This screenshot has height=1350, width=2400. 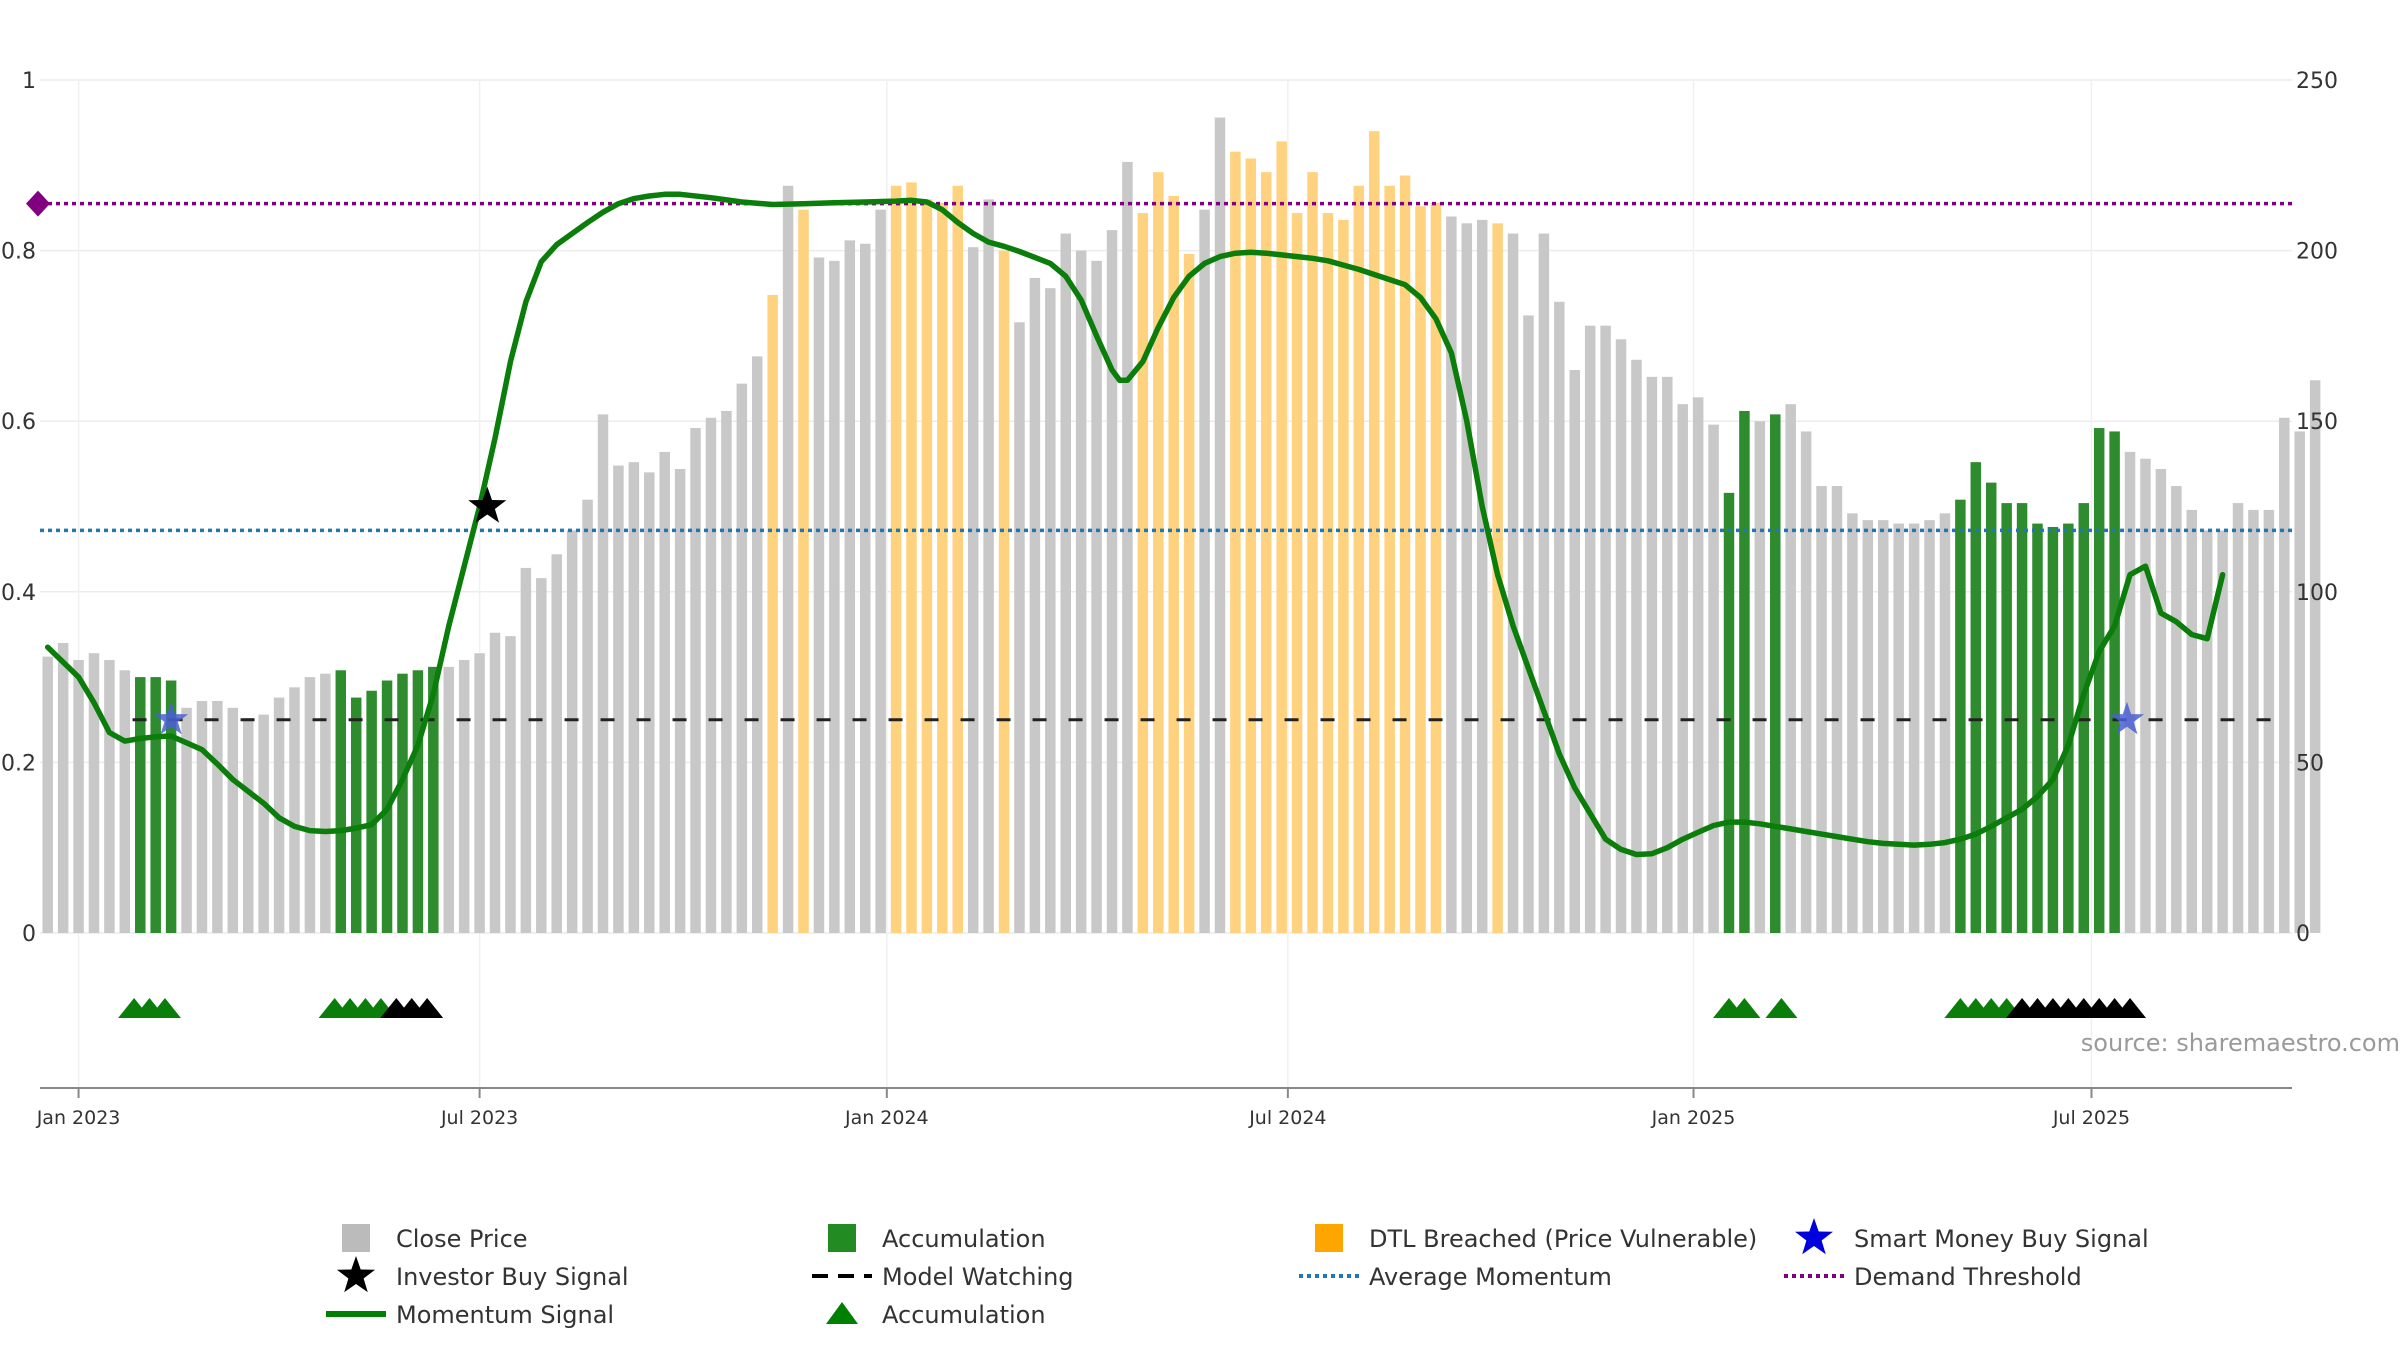 What do you see at coordinates (2317, 252) in the screenshot?
I see `right-tick-label: 200` at bounding box center [2317, 252].